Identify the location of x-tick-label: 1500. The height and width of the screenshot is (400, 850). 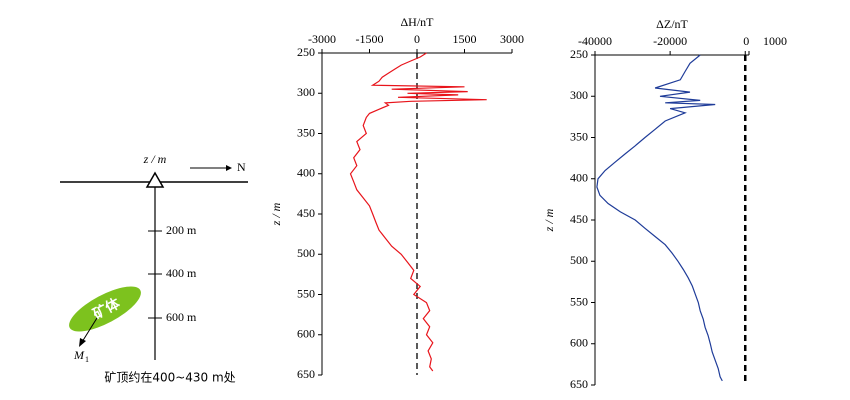
(465, 39).